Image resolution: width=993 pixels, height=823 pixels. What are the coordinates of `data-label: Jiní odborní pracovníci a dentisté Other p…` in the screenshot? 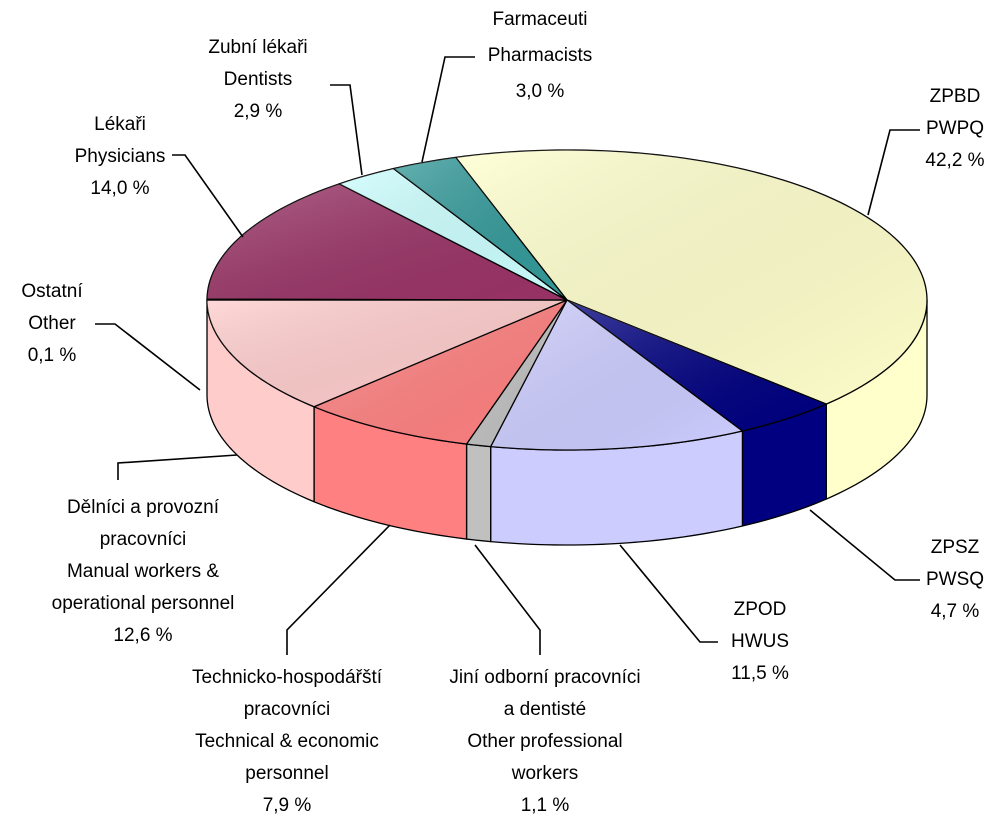 It's located at (544, 741).